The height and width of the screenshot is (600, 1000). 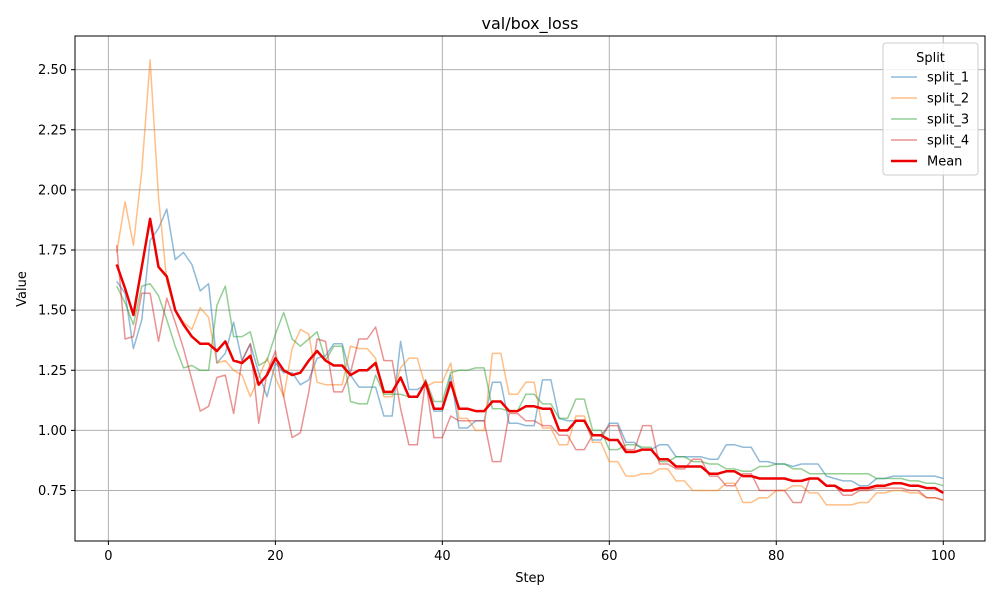 What do you see at coordinates (108, 556) in the screenshot?
I see `x-tick-label: 0` at bounding box center [108, 556].